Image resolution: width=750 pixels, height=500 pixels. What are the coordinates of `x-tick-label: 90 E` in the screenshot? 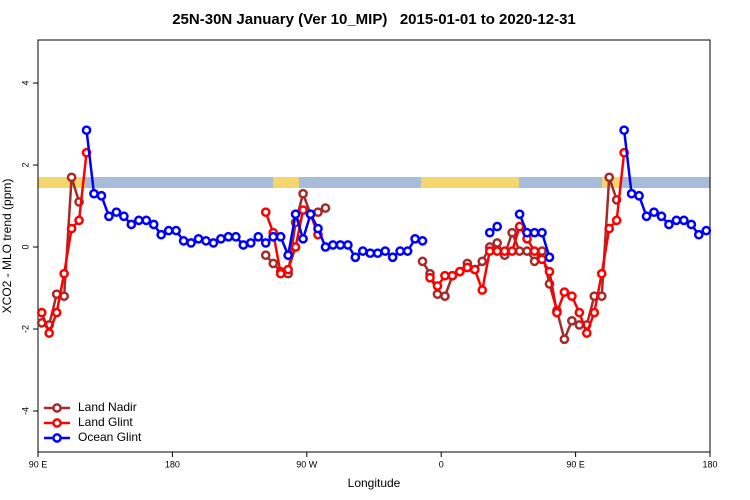 It's located at (575, 464).